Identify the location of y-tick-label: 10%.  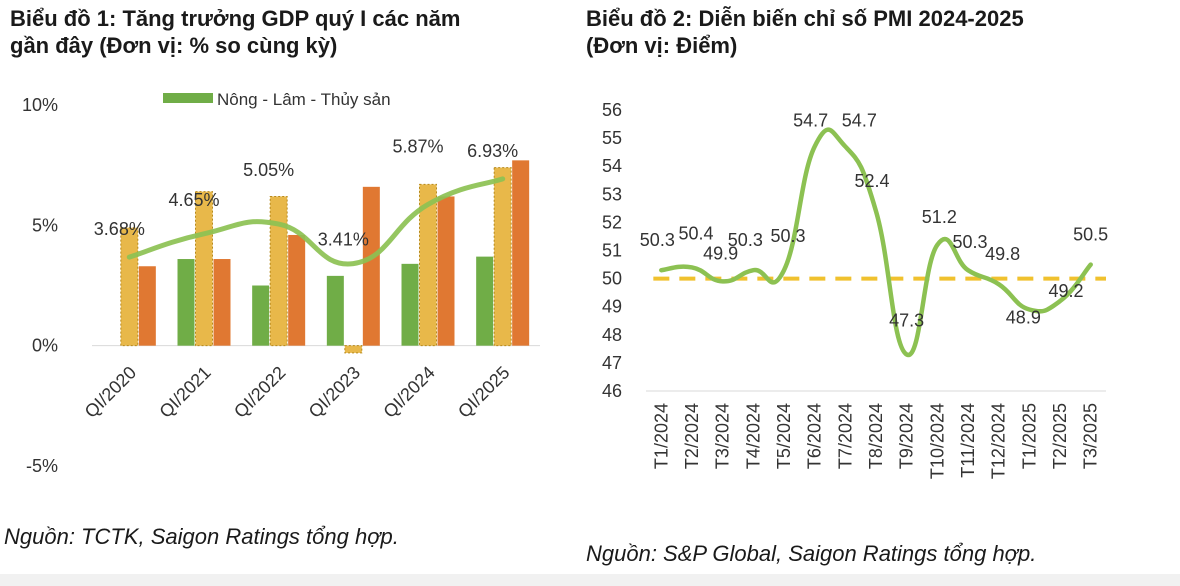
(40, 105).